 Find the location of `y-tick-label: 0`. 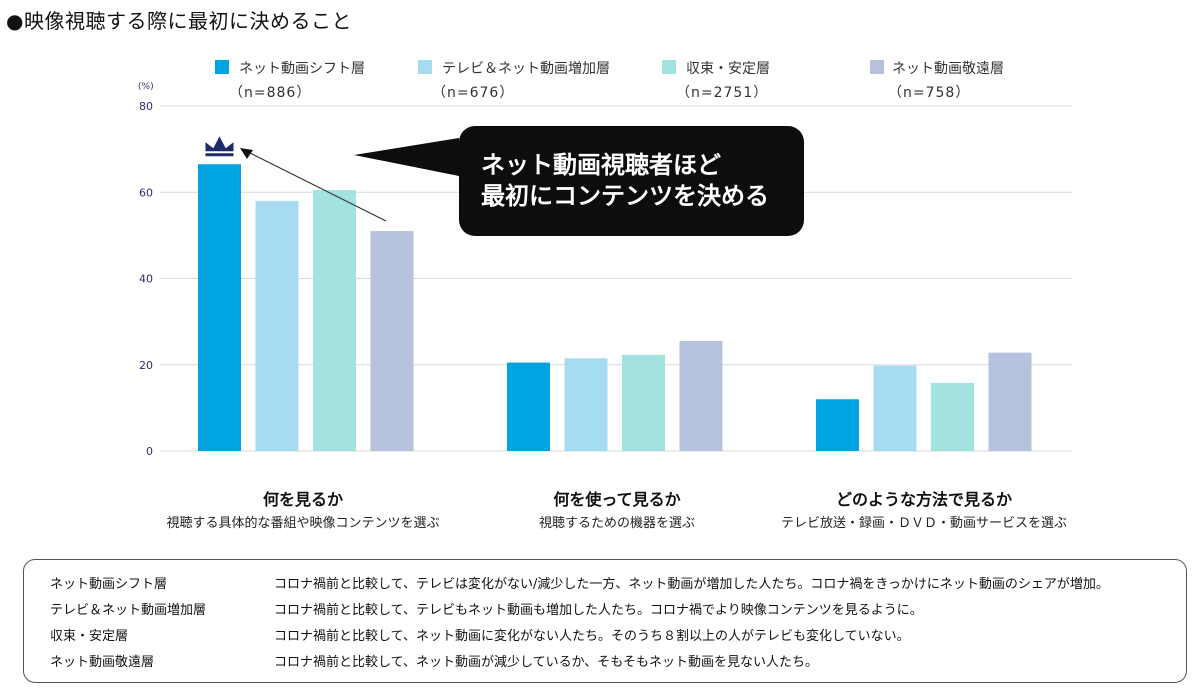

y-tick-label: 0 is located at coordinates (149, 451).